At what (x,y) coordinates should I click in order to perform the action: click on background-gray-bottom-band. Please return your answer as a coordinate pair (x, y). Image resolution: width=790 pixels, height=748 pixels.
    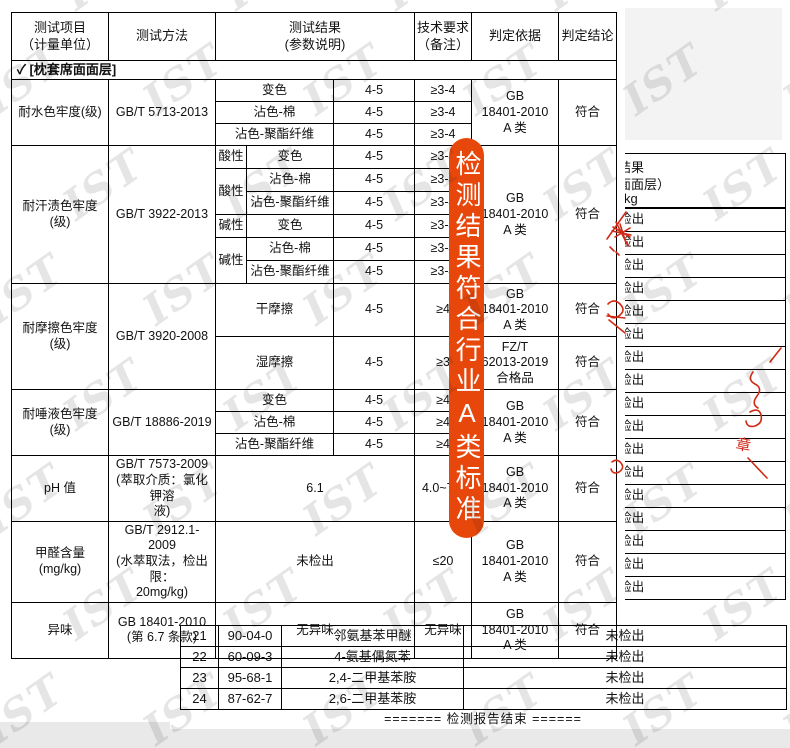
    Looking at the image, I should click on (480, 738).